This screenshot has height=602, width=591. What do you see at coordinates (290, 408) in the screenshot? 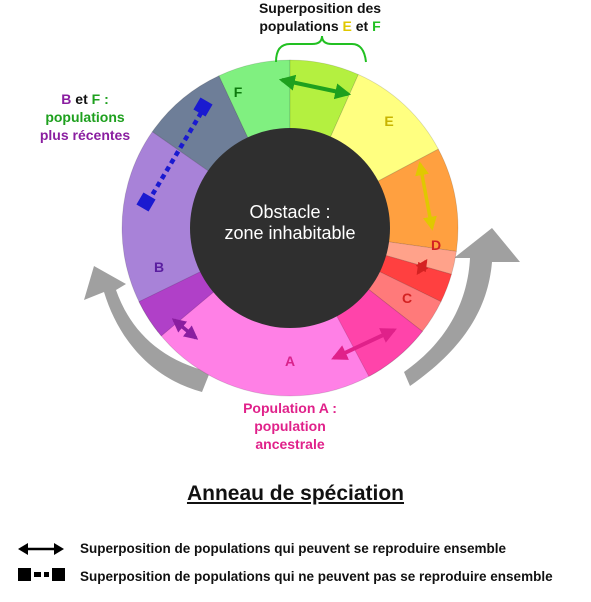
I see `bottom-annotation-line1: Population A :` at bounding box center [290, 408].